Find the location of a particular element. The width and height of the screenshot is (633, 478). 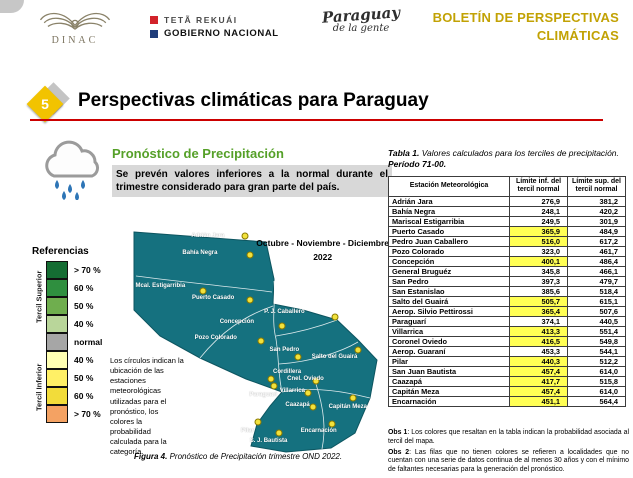

station-label: P. J. Caballero is located at coordinates (284, 312).